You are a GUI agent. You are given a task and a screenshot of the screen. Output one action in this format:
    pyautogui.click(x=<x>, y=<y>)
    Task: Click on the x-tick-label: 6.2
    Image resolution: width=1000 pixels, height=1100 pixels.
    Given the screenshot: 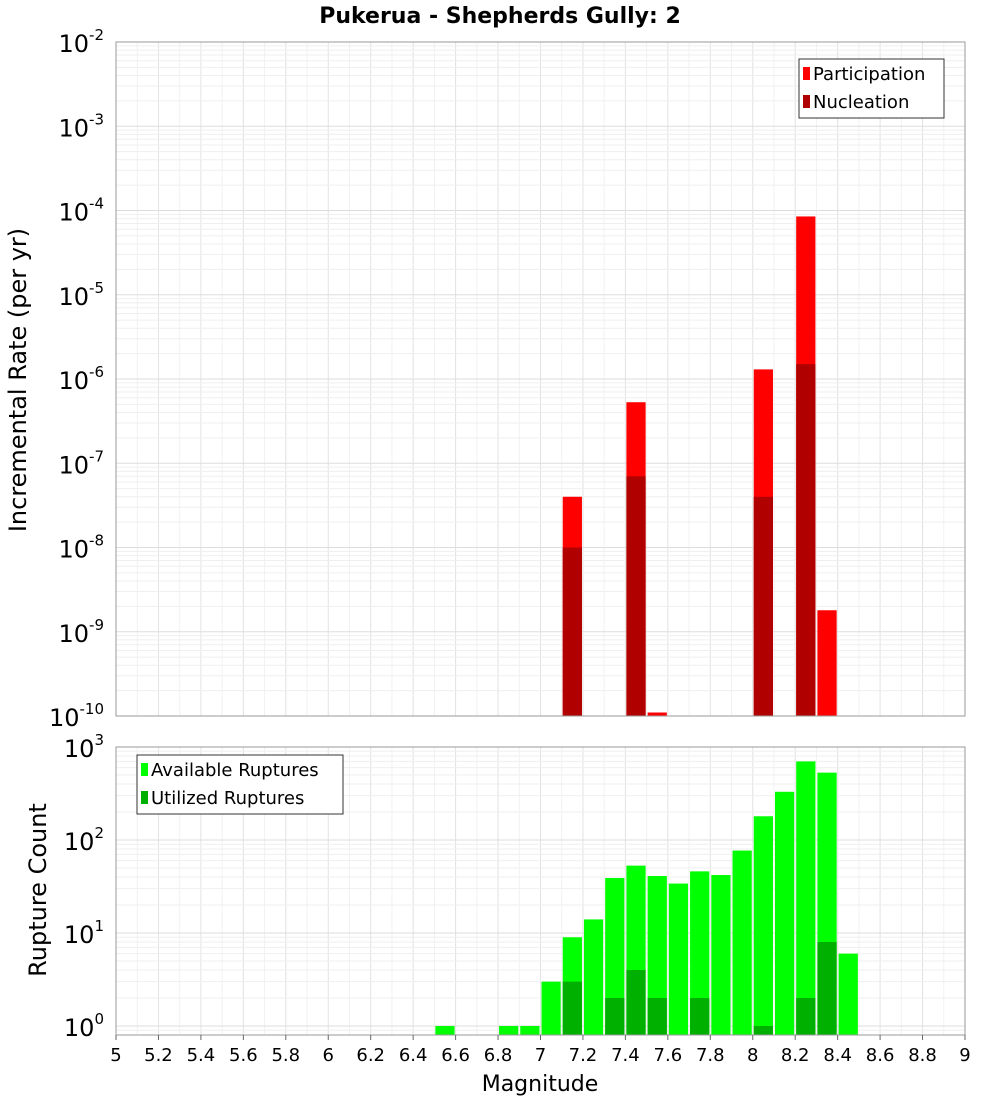 What is the action you would take?
    pyautogui.click(x=370, y=1055)
    